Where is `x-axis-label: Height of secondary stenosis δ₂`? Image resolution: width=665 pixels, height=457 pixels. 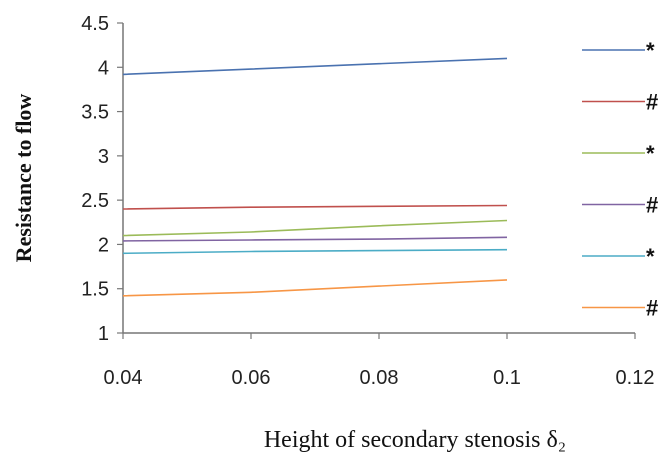 x-axis-label: Height of secondary stenosis δ₂ is located at coordinates (415, 440).